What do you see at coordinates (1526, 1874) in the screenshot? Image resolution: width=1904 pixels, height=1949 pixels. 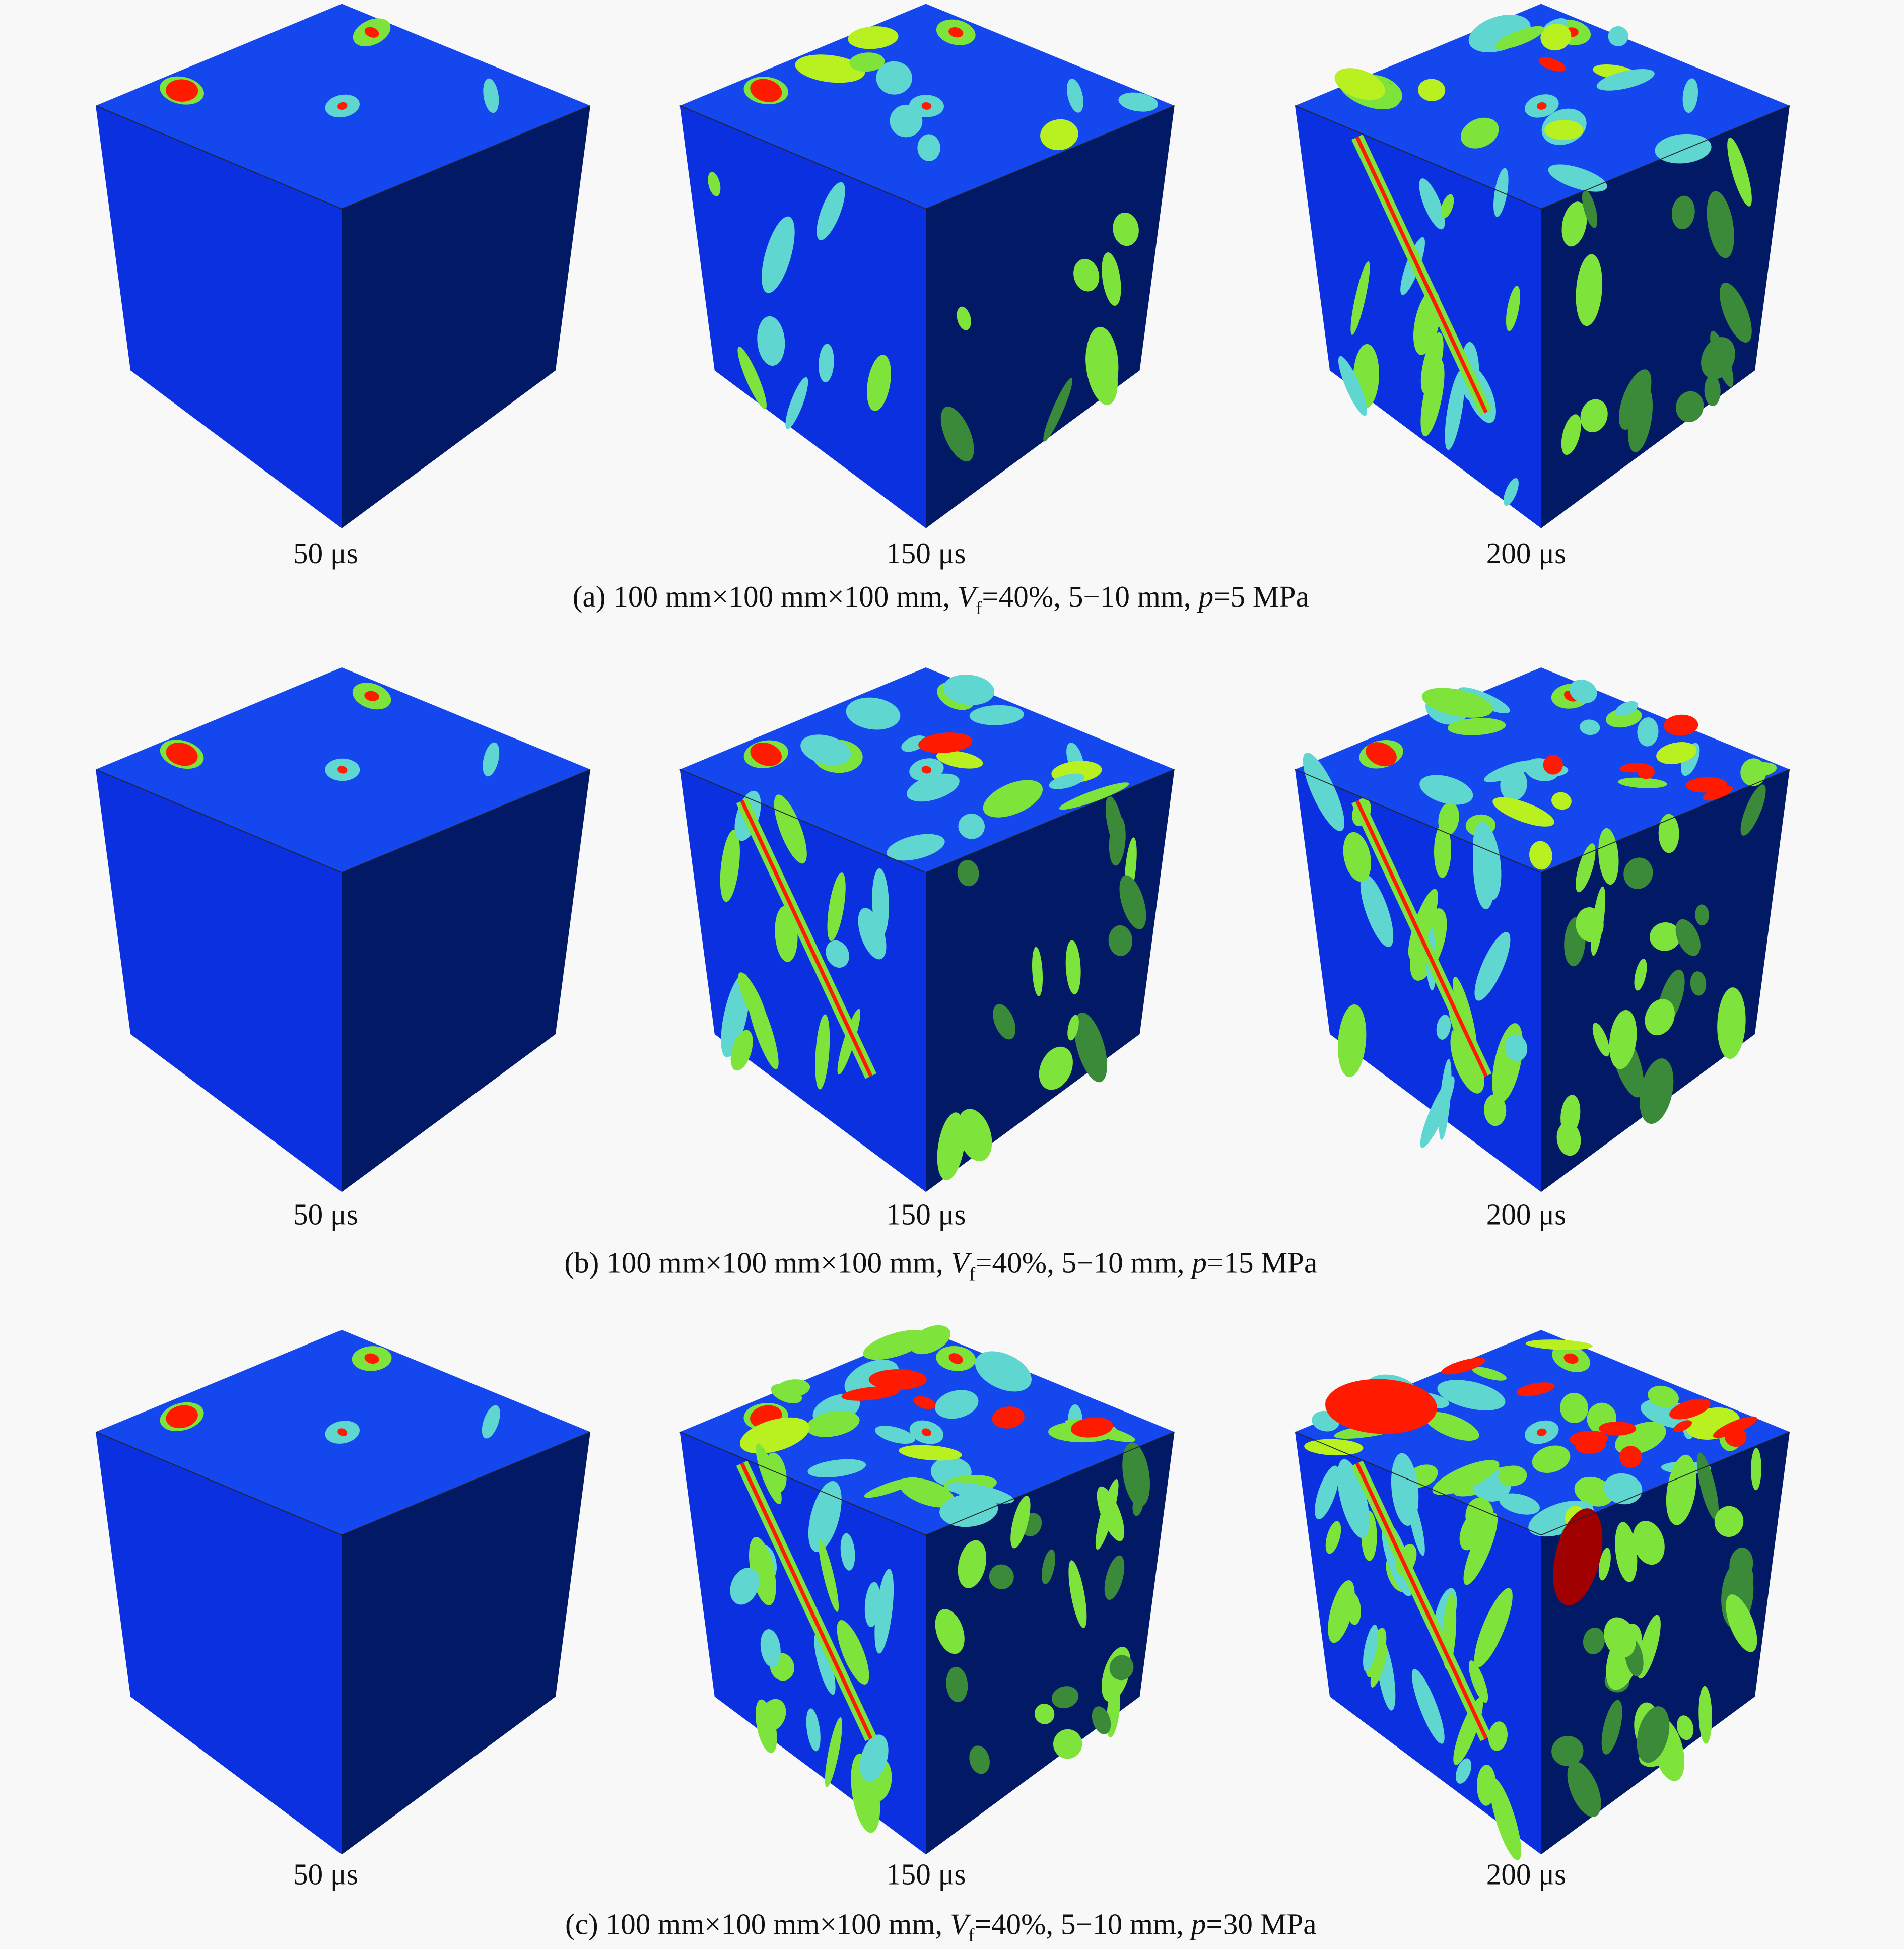 I see `time-label: 200 μs` at bounding box center [1526, 1874].